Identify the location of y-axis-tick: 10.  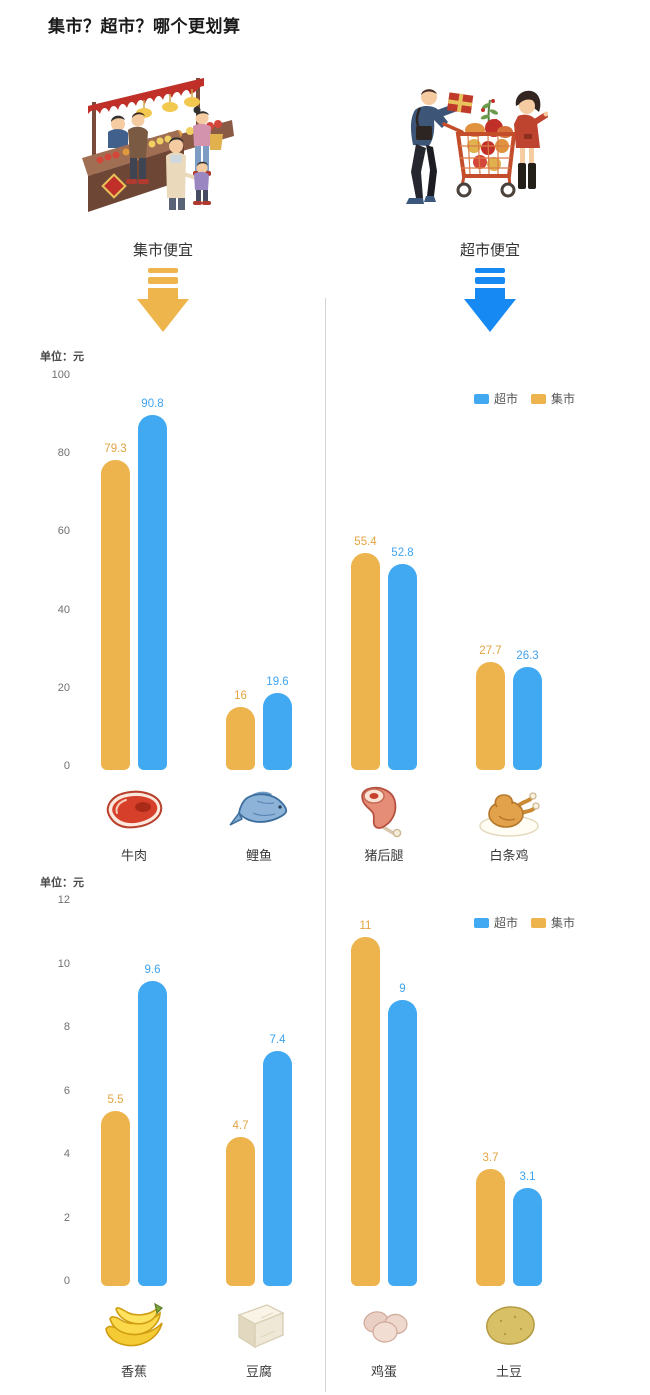
(63, 963).